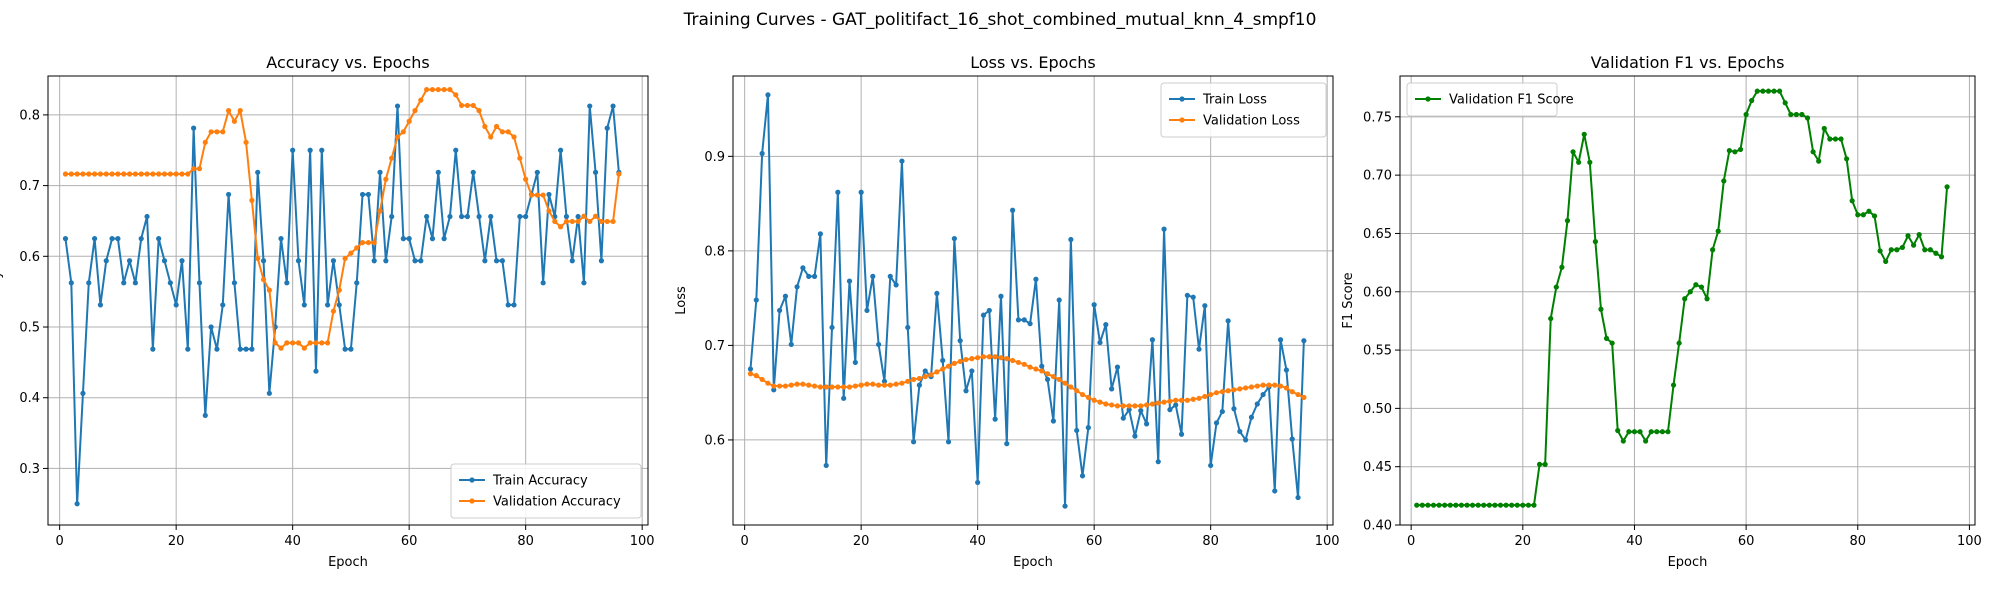 Image resolution: width=2000 pixels, height=600 pixels. What do you see at coordinates (1688, 62) in the screenshot?
I see `chart-title: Validation F1 vs. Epochs` at bounding box center [1688, 62].